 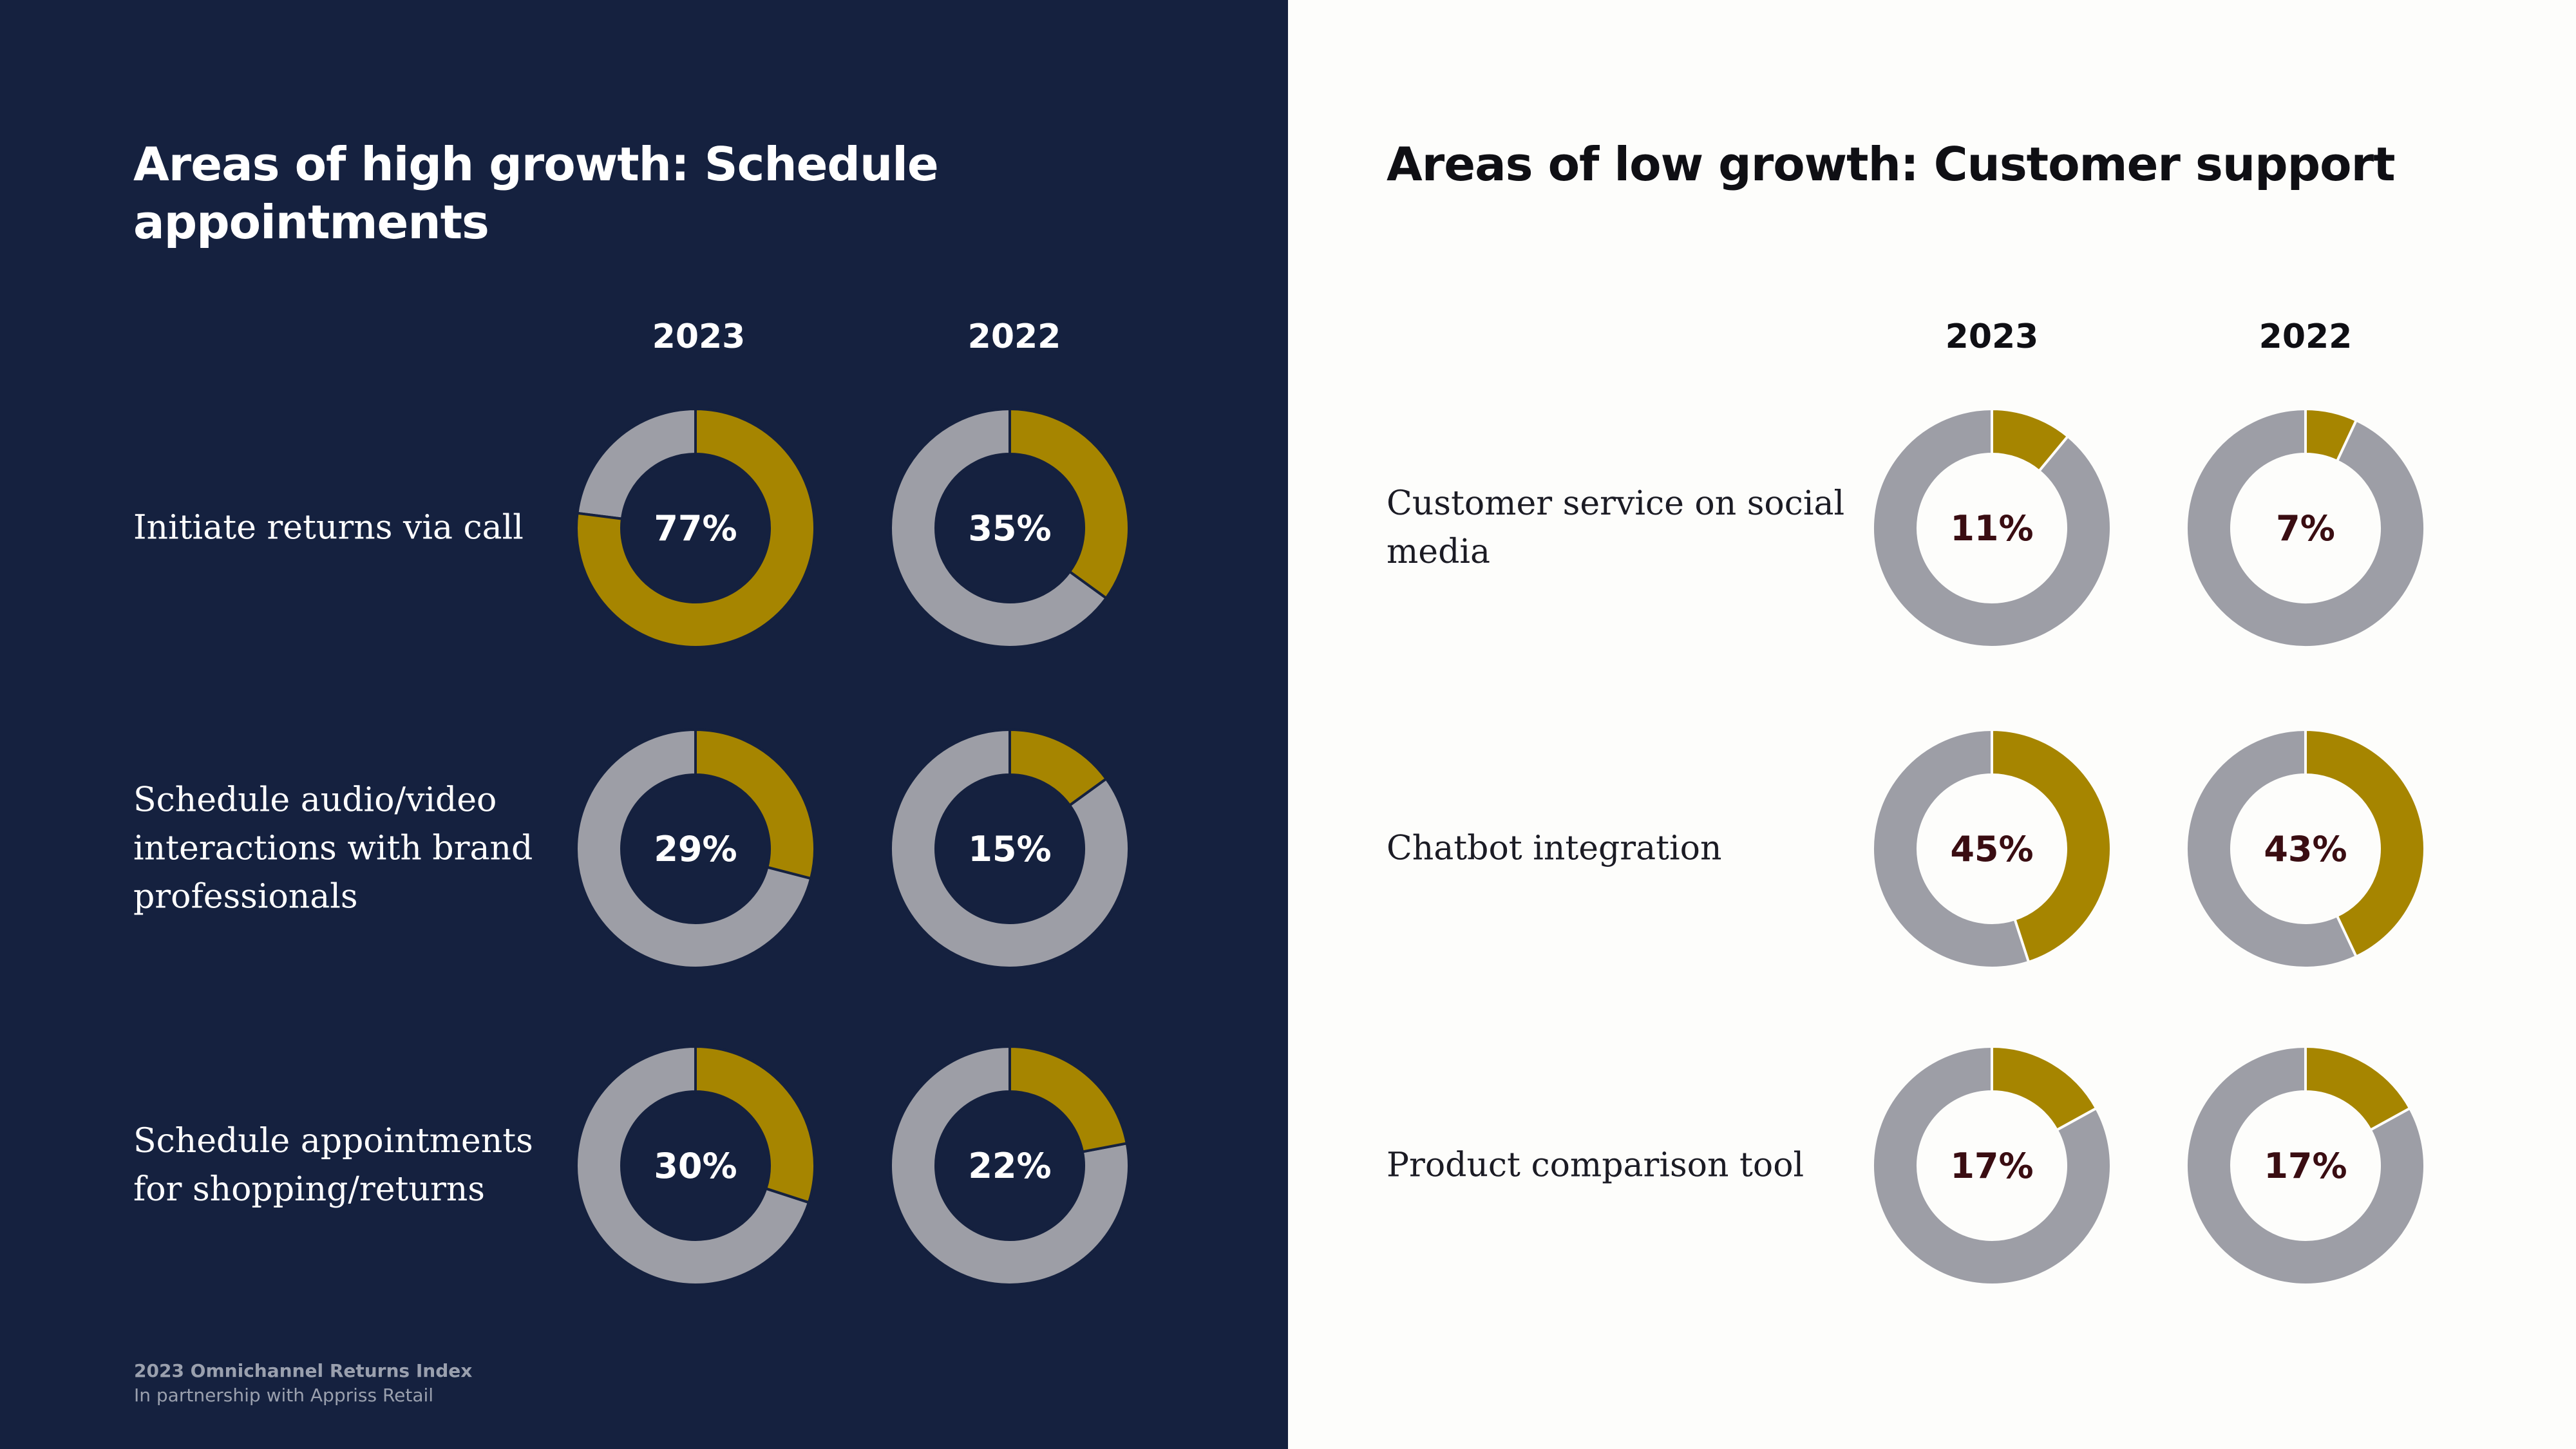 I want to click on donut-product-comparison-2023: 17%, so click(x=1992, y=1165).